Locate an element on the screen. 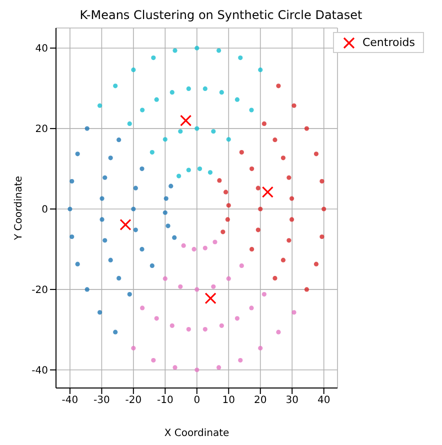  x-axis-title: X Coordinate is located at coordinates (197, 433).